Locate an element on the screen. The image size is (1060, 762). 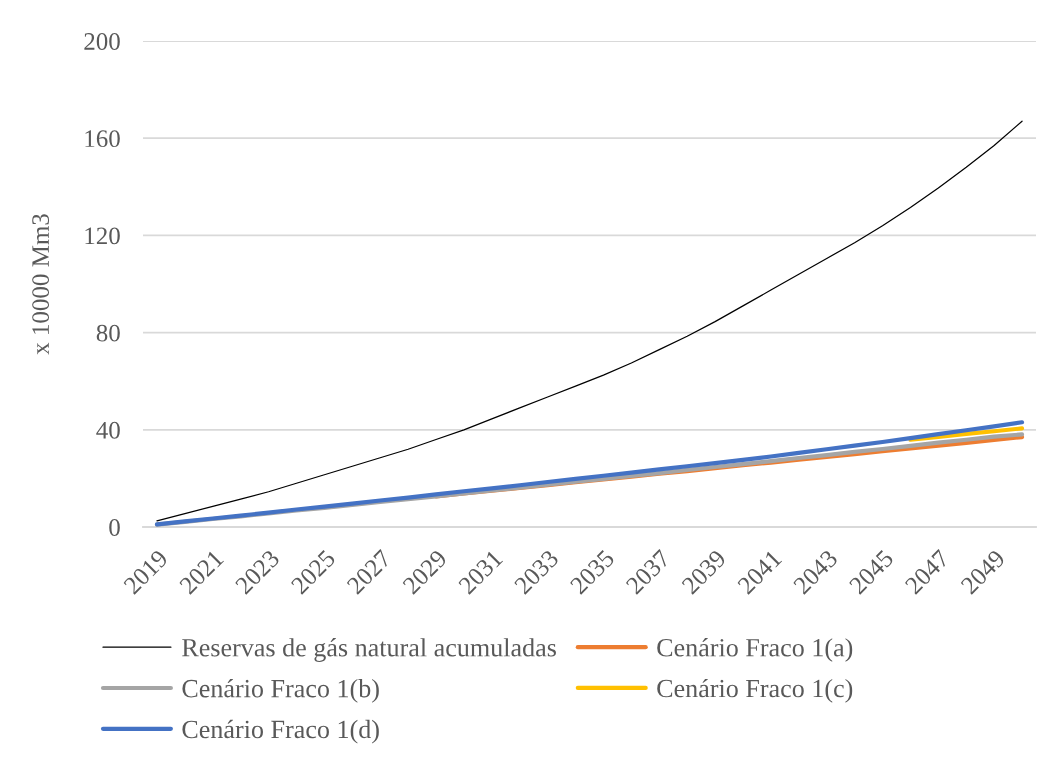
legend-label: Reservas de gás natural acumuladas is located at coordinates (369, 650).